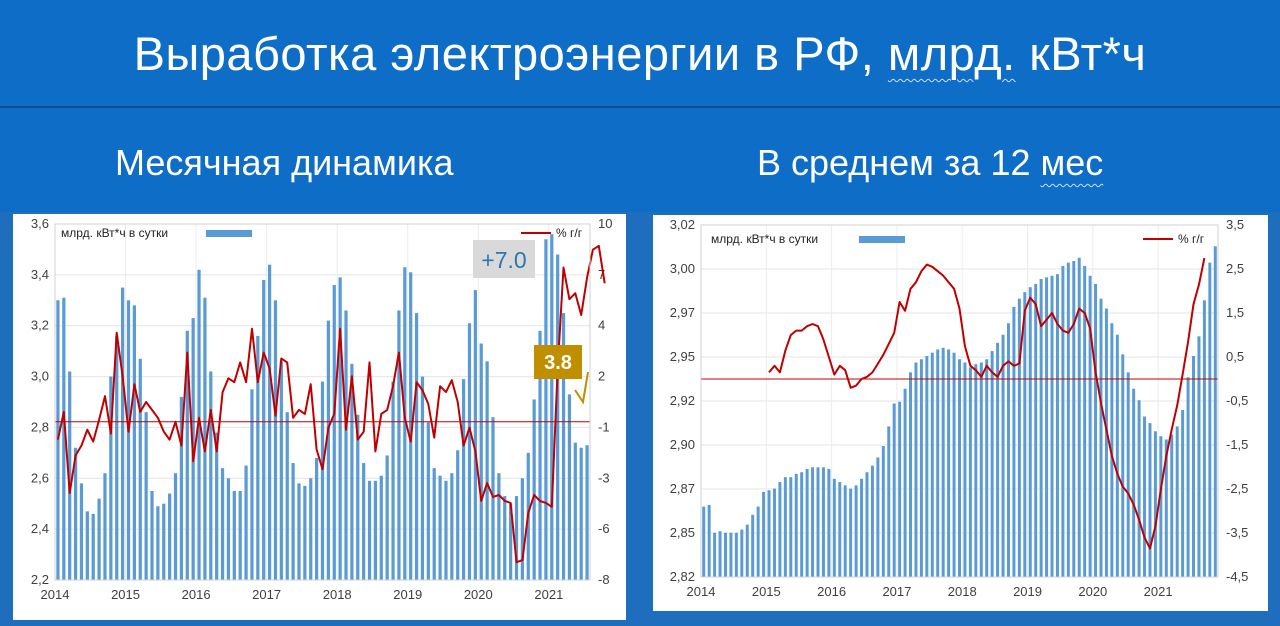 The image size is (1280, 626). What do you see at coordinates (40, 376) in the screenshot?
I see `y-left-tick-label: 3,0` at bounding box center [40, 376].